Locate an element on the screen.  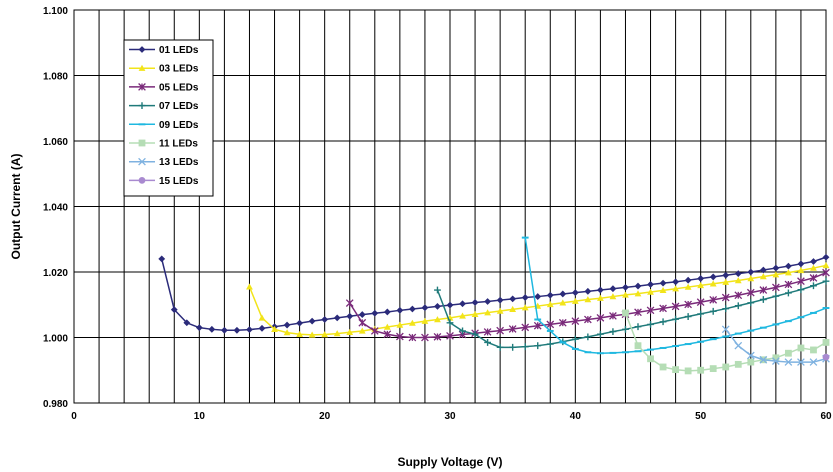
y-tick-label: 1.080 is located at coordinates (55, 77).